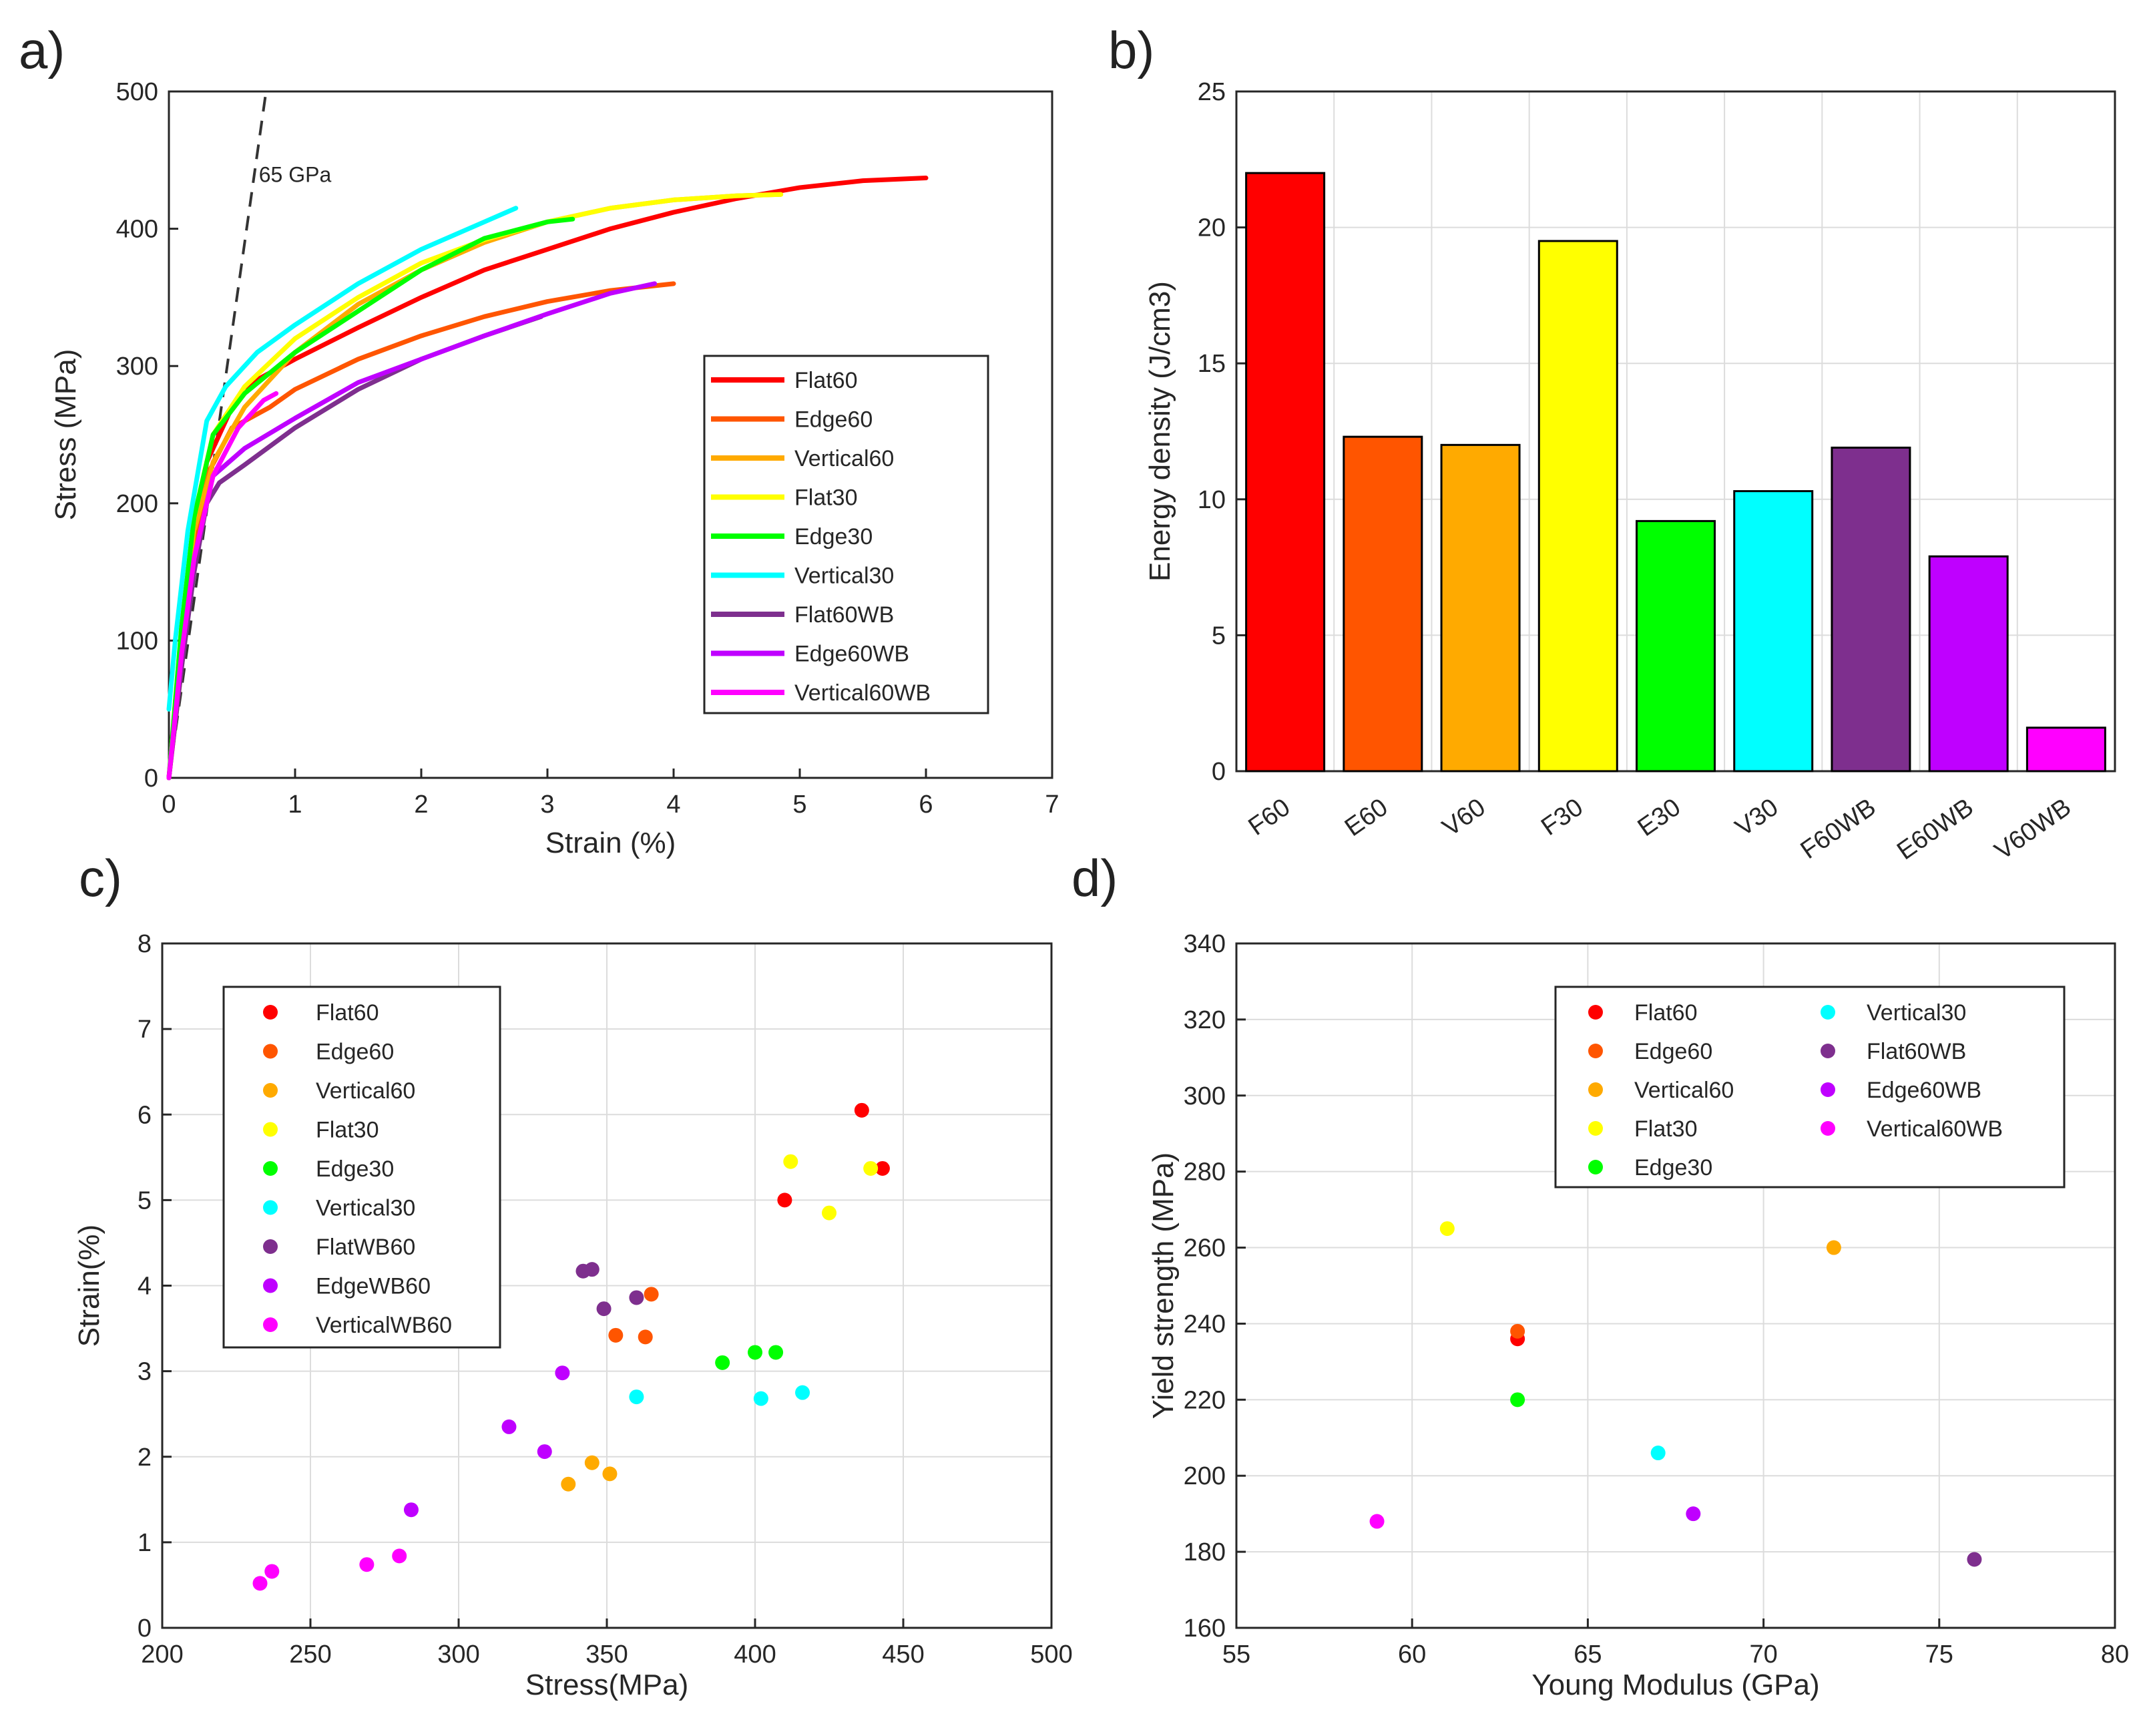 This screenshot has width=2149, height=1736. What do you see at coordinates (1577, 507) in the screenshot?
I see `bar-F30` at bounding box center [1577, 507].